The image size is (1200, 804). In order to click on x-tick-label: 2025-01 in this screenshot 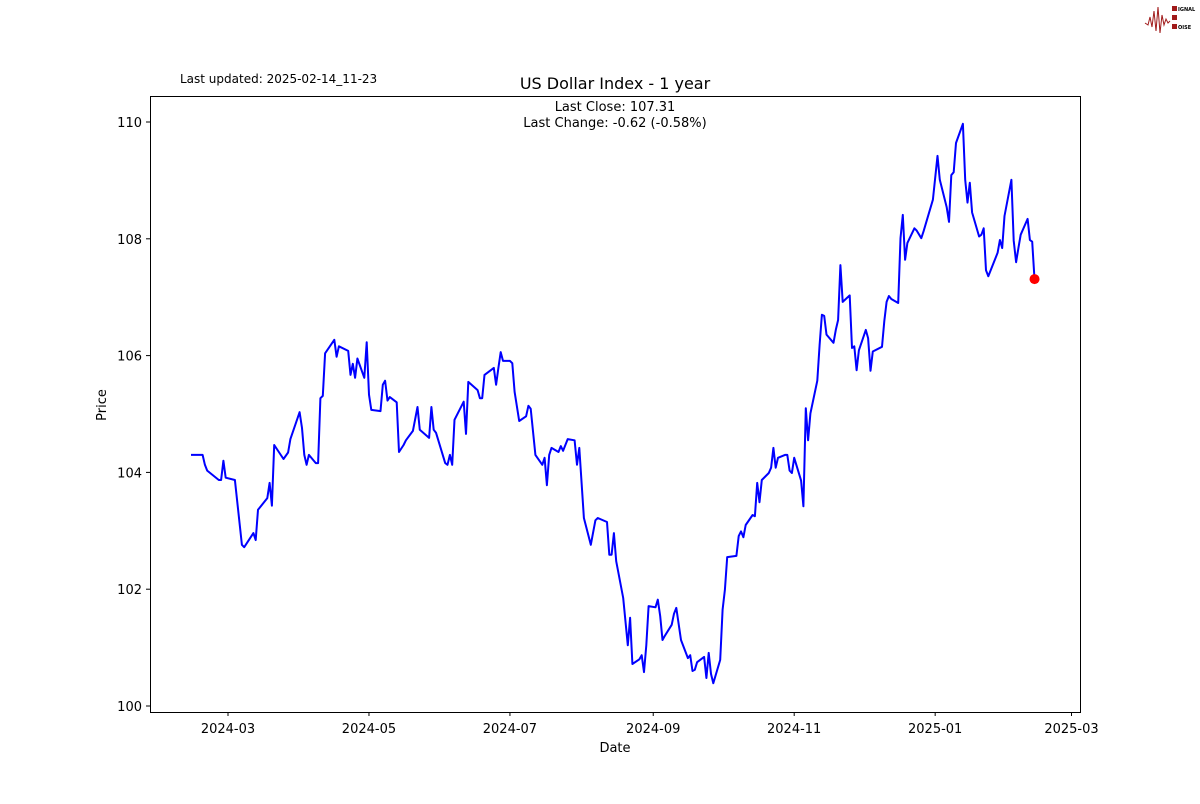, I will do `click(935, 729)`.